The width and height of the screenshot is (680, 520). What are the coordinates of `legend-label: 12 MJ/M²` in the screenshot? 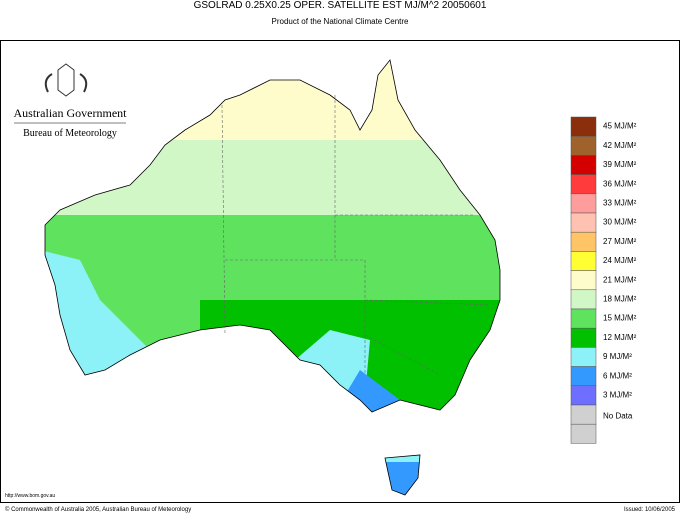 It's located at (620, 337).